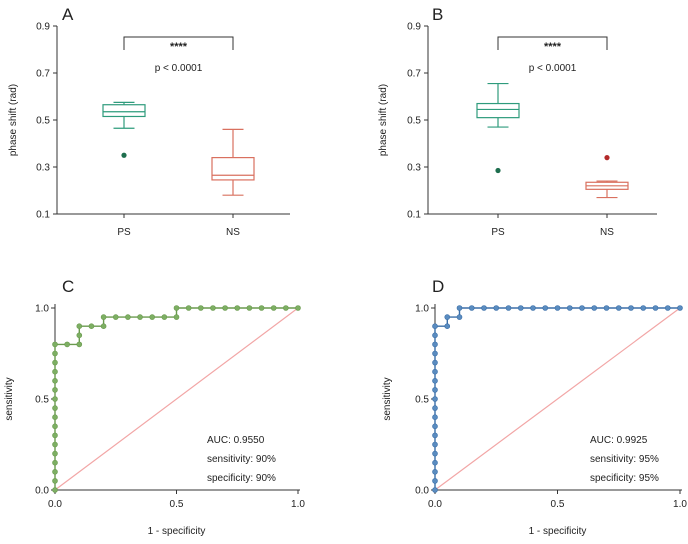  I want to click on y-tick-label: 0.9, so click(414, 27).